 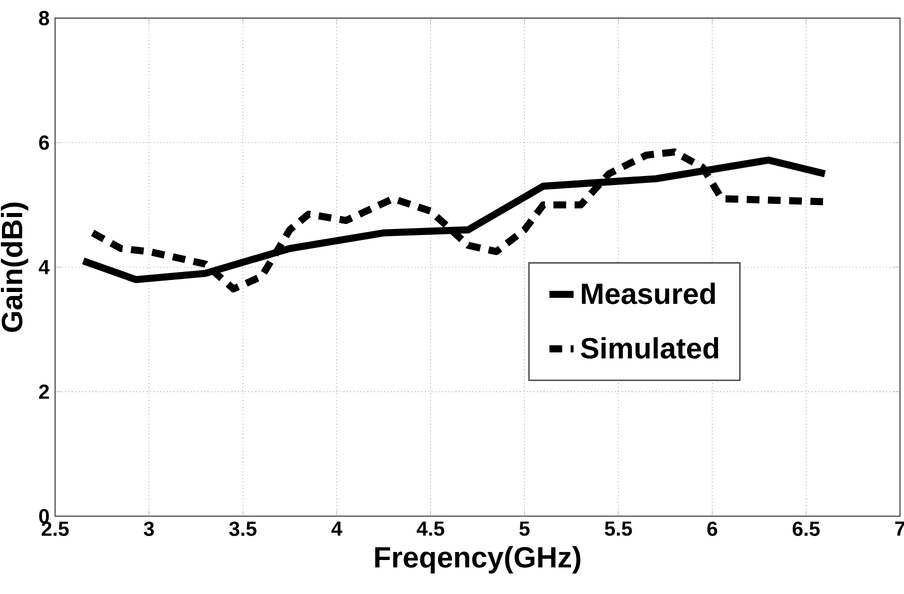 I want to click on x-tick-label: 6.5, so click(x=806, y=528).